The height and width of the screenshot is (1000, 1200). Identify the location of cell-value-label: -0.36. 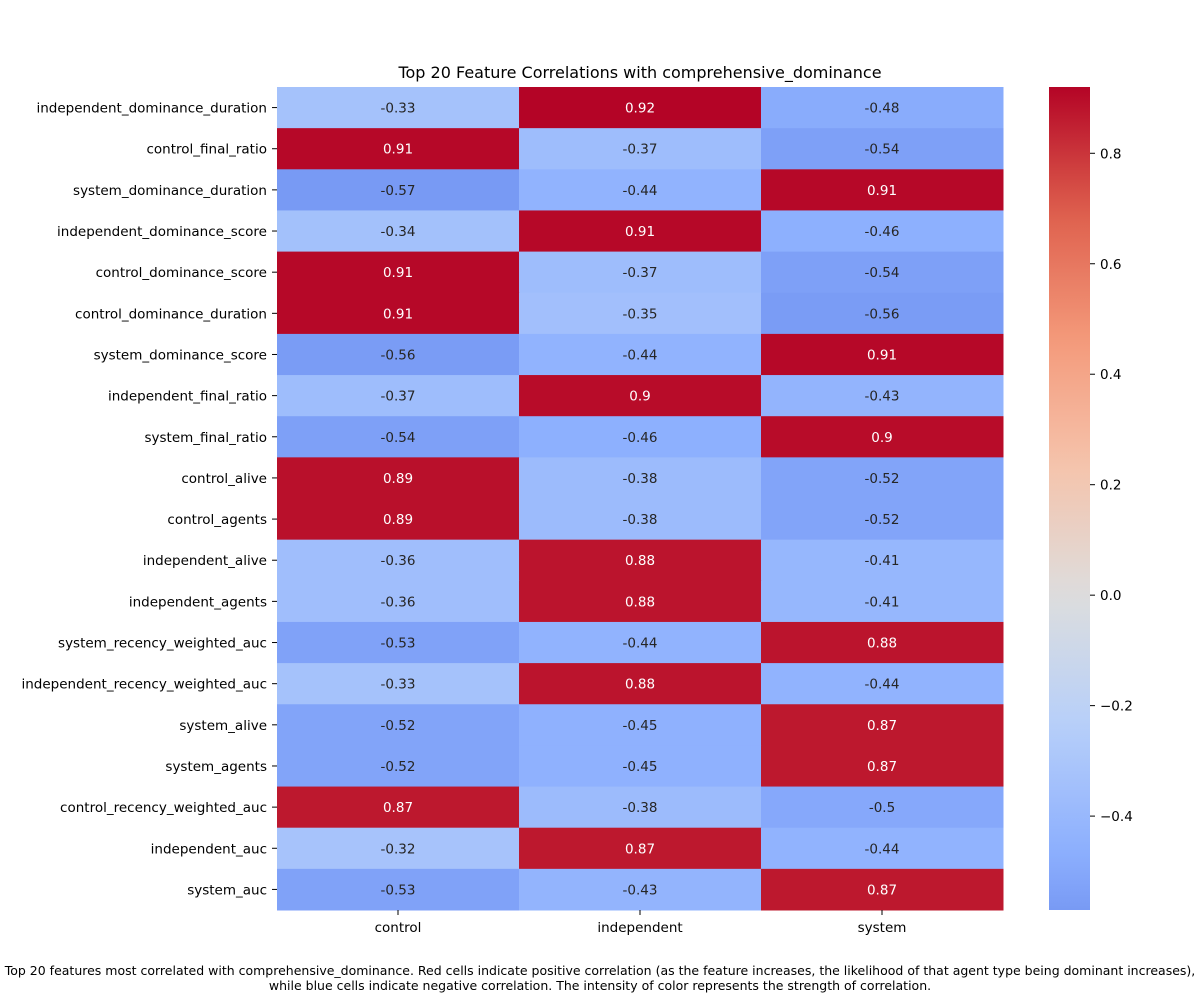
(398, 561).